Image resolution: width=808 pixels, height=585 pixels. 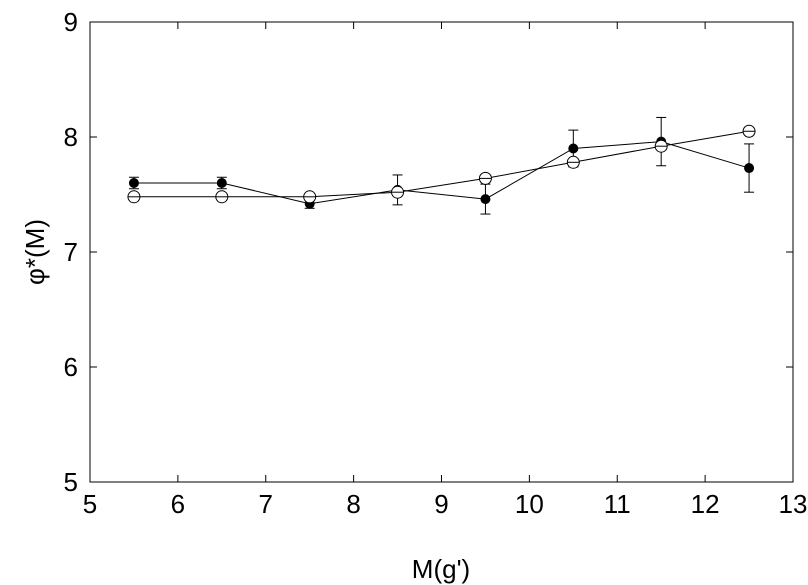 I want to click on y-tick-label: 5, so click(x=71, y=482).